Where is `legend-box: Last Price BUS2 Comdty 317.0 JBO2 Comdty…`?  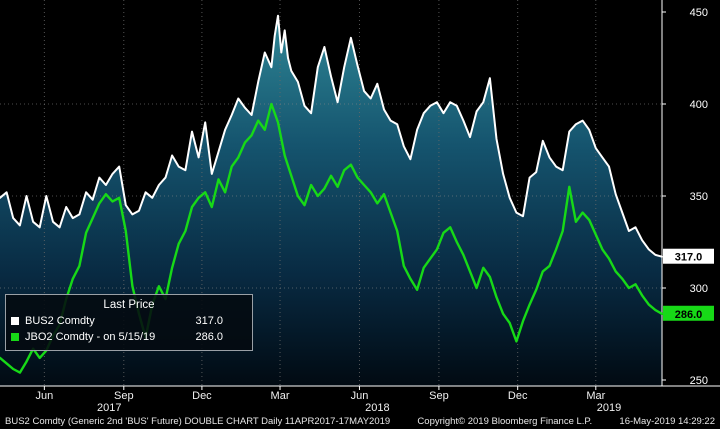 legend-box: Last Price BUS2 Comdty 317.0 JBO2 Comdty… is located at coordinates (129, 322).